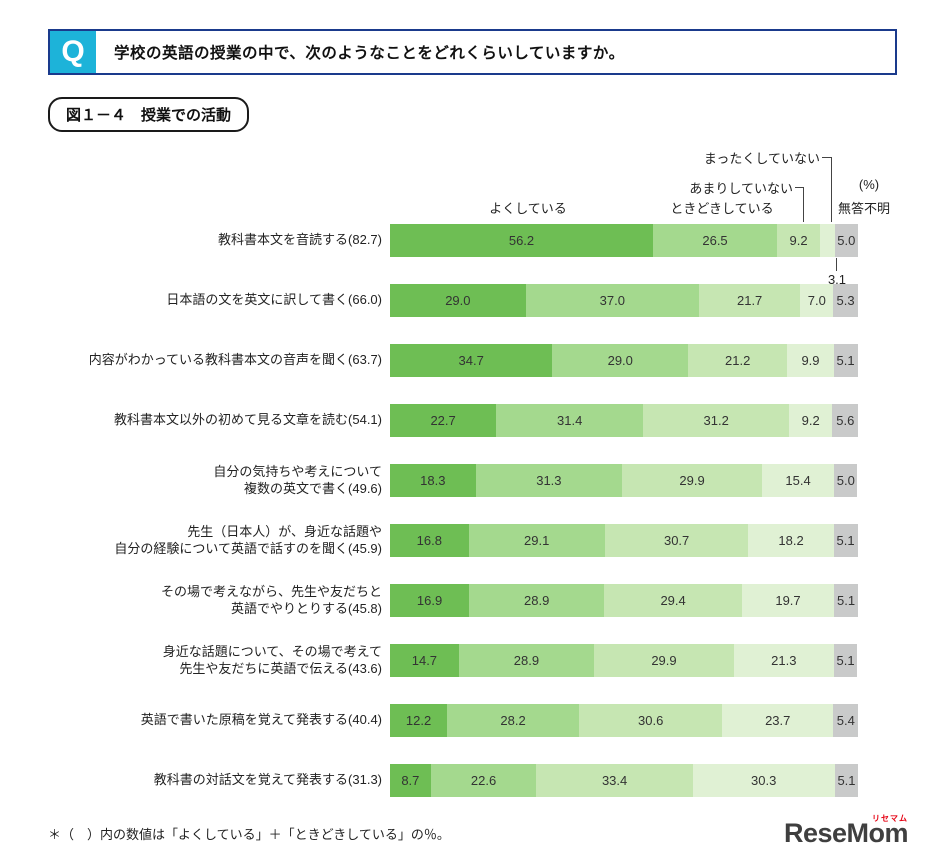 Image resolution: width=944 pixels, height=864 pixels. I want to click on footnote: ＊（ ）内の数値は「よくしている」＋「ときどきしている」の％。, so click(249, 834).